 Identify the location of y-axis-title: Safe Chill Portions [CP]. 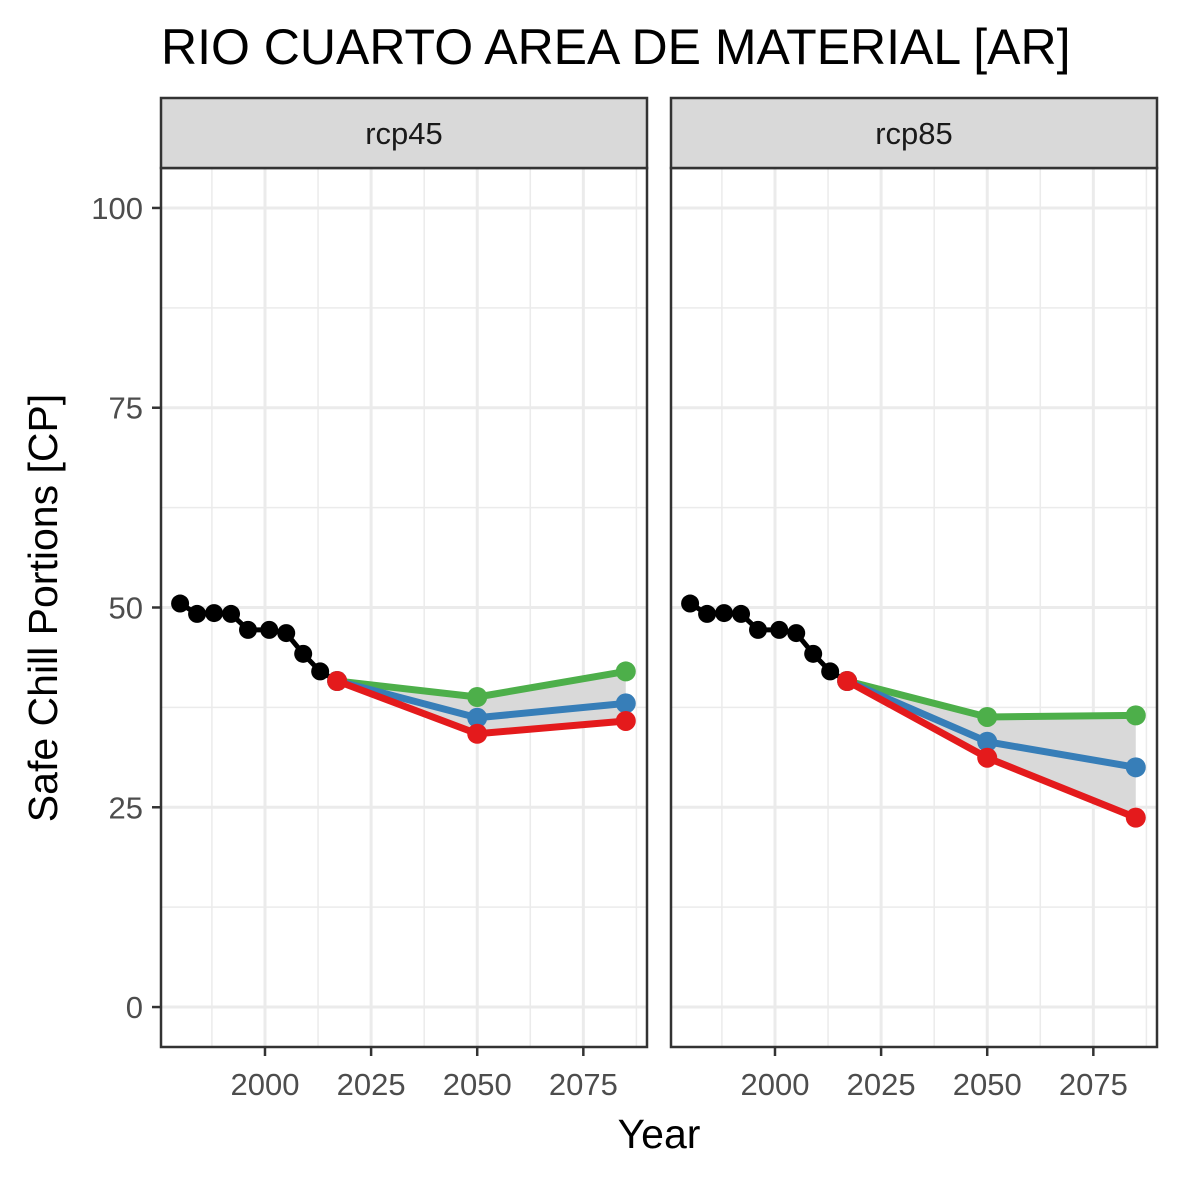
(43, 608).